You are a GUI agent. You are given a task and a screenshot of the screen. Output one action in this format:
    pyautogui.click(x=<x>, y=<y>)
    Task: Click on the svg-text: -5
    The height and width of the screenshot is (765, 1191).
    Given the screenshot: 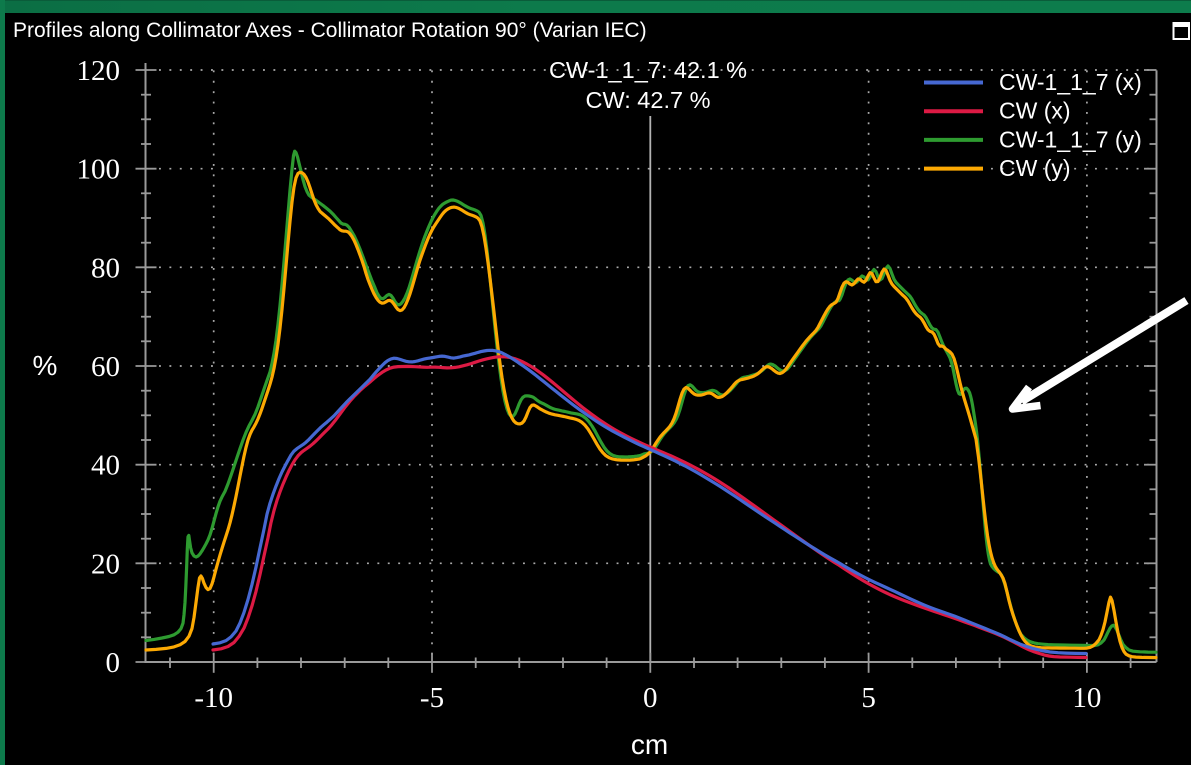 What is the action you would take?
    pyautogui.click(x=432, y=698)
    